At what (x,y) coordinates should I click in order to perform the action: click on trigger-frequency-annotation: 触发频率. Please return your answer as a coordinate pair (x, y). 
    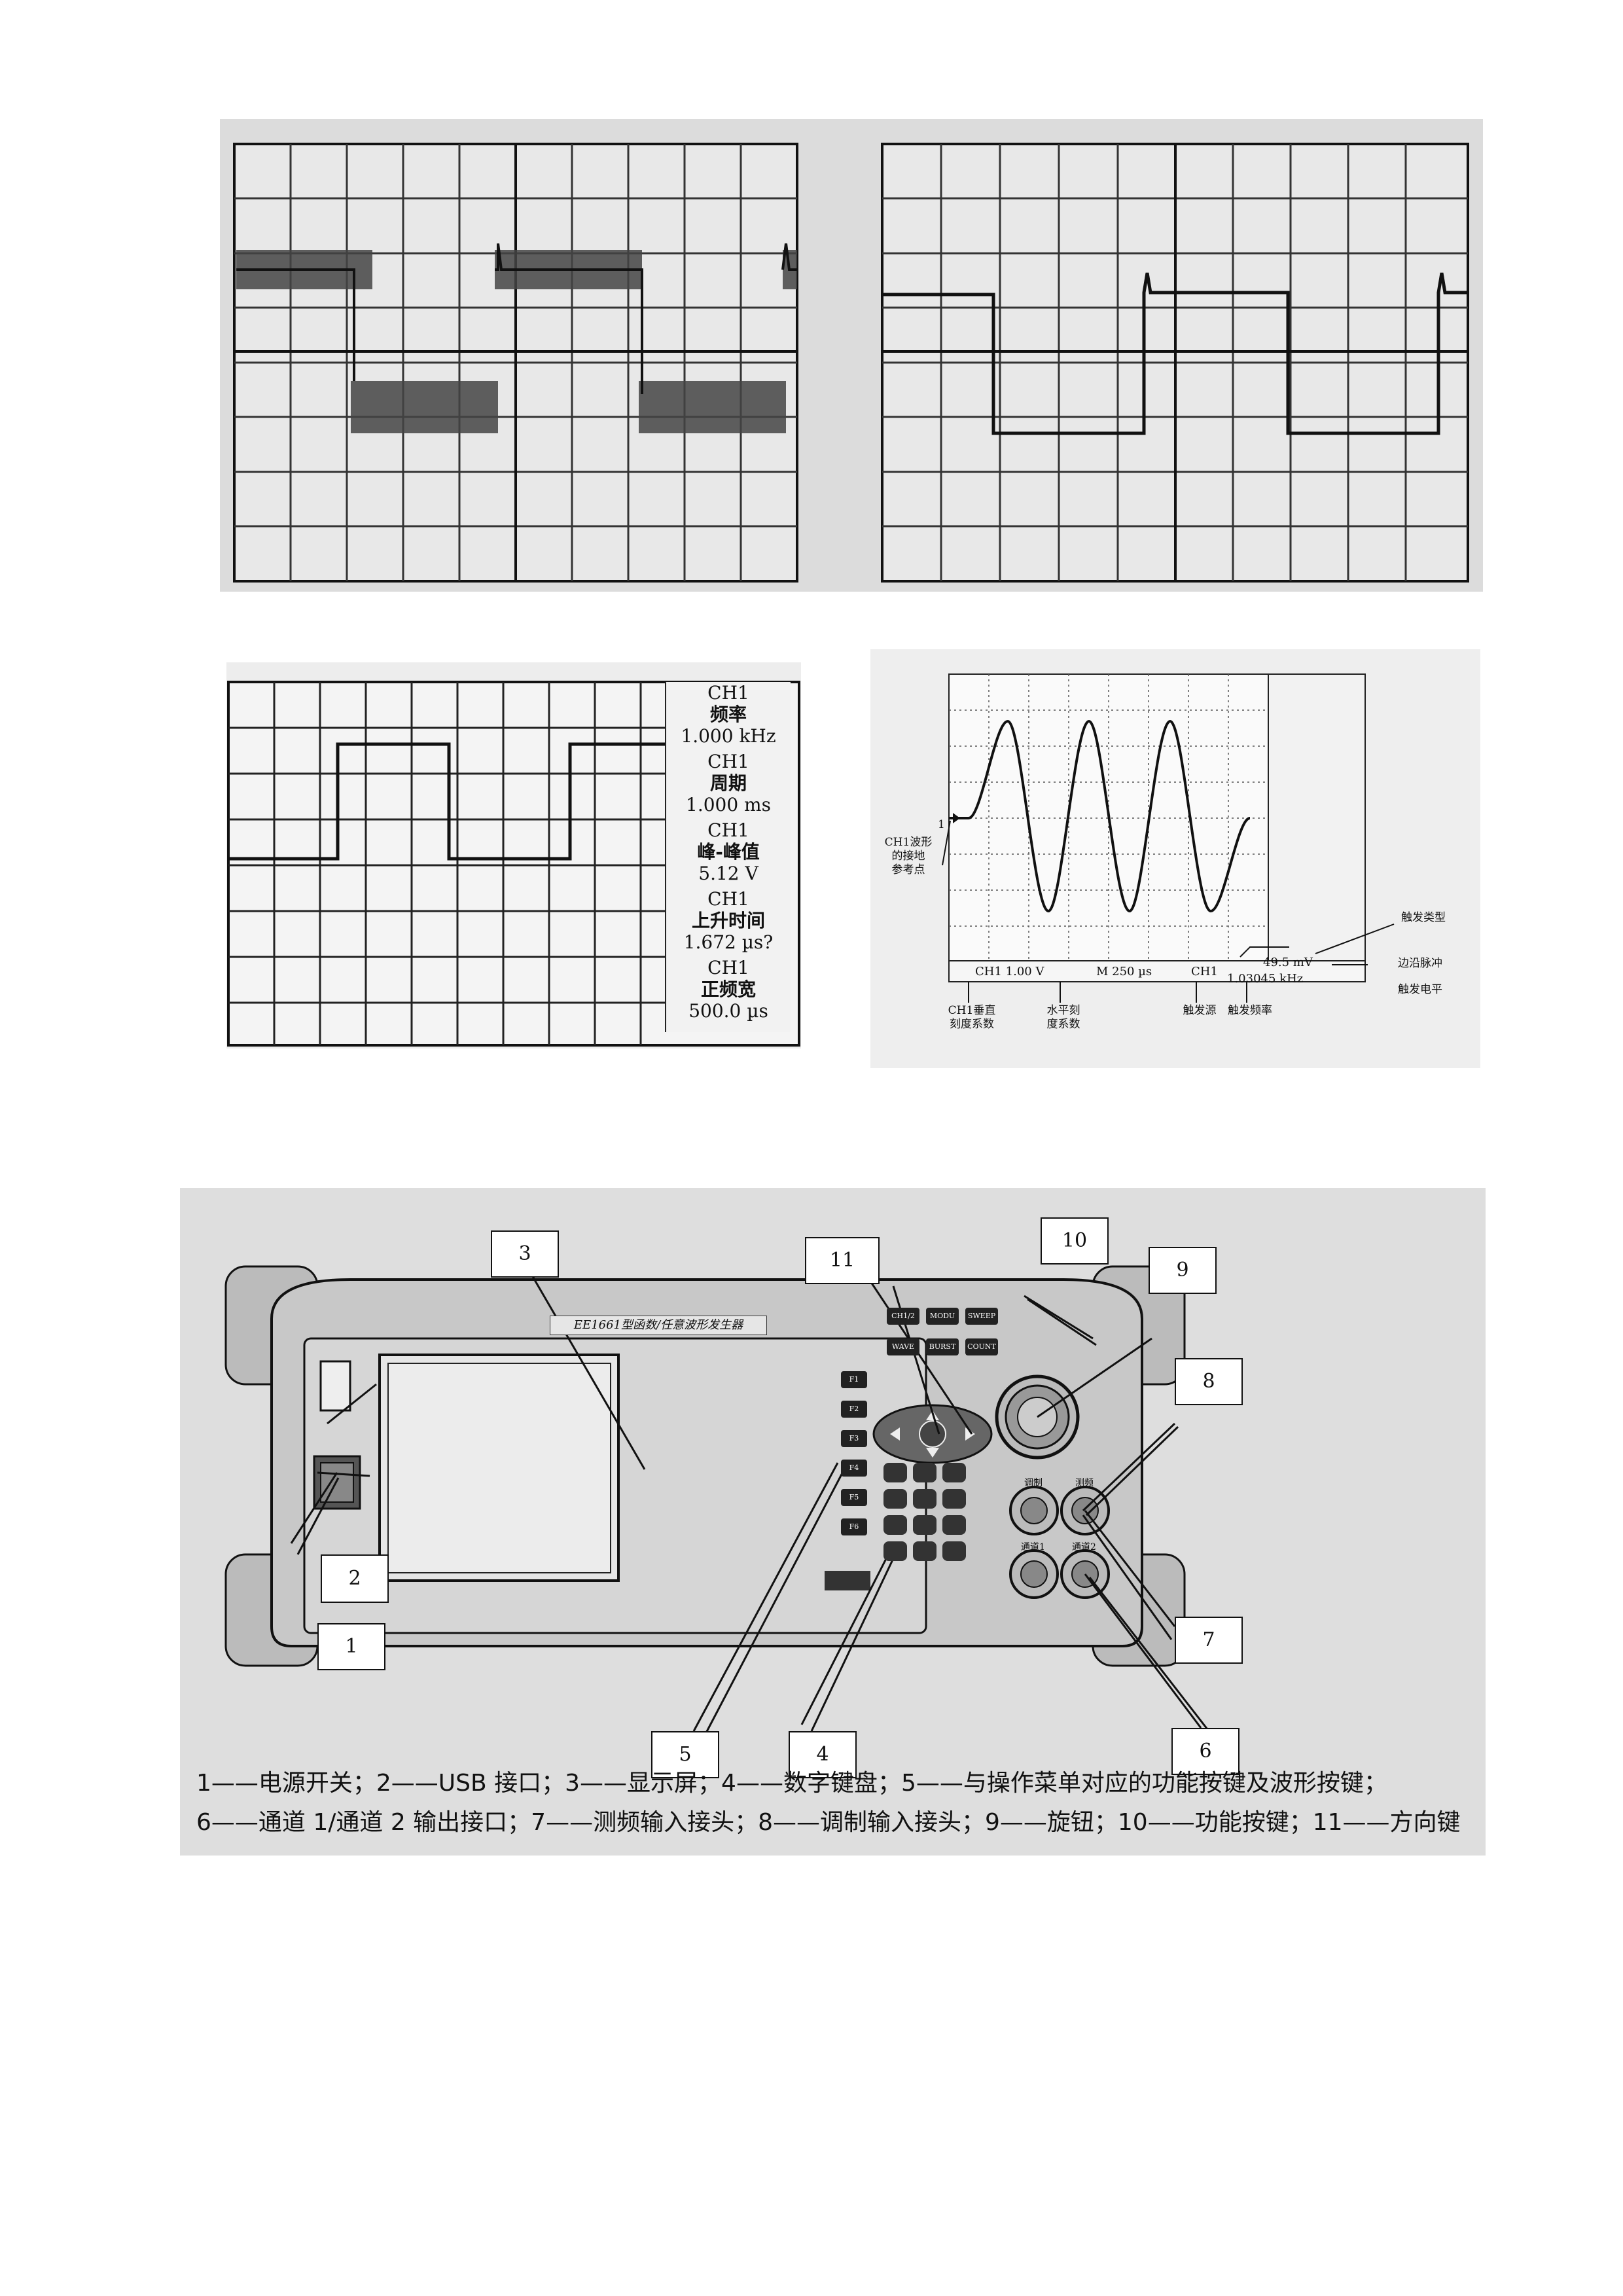
    Looking at the image, I should click on (1250, 1010).